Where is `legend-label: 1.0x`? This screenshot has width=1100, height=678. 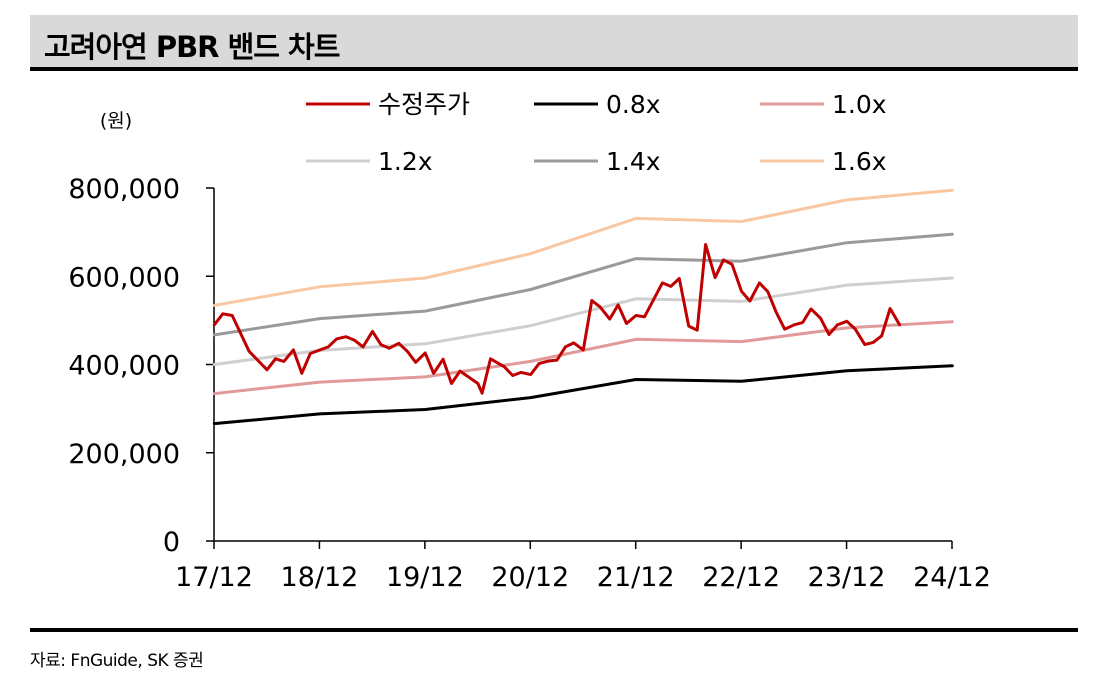
legend-label: 1.0x is located at coordinates (859, 104).